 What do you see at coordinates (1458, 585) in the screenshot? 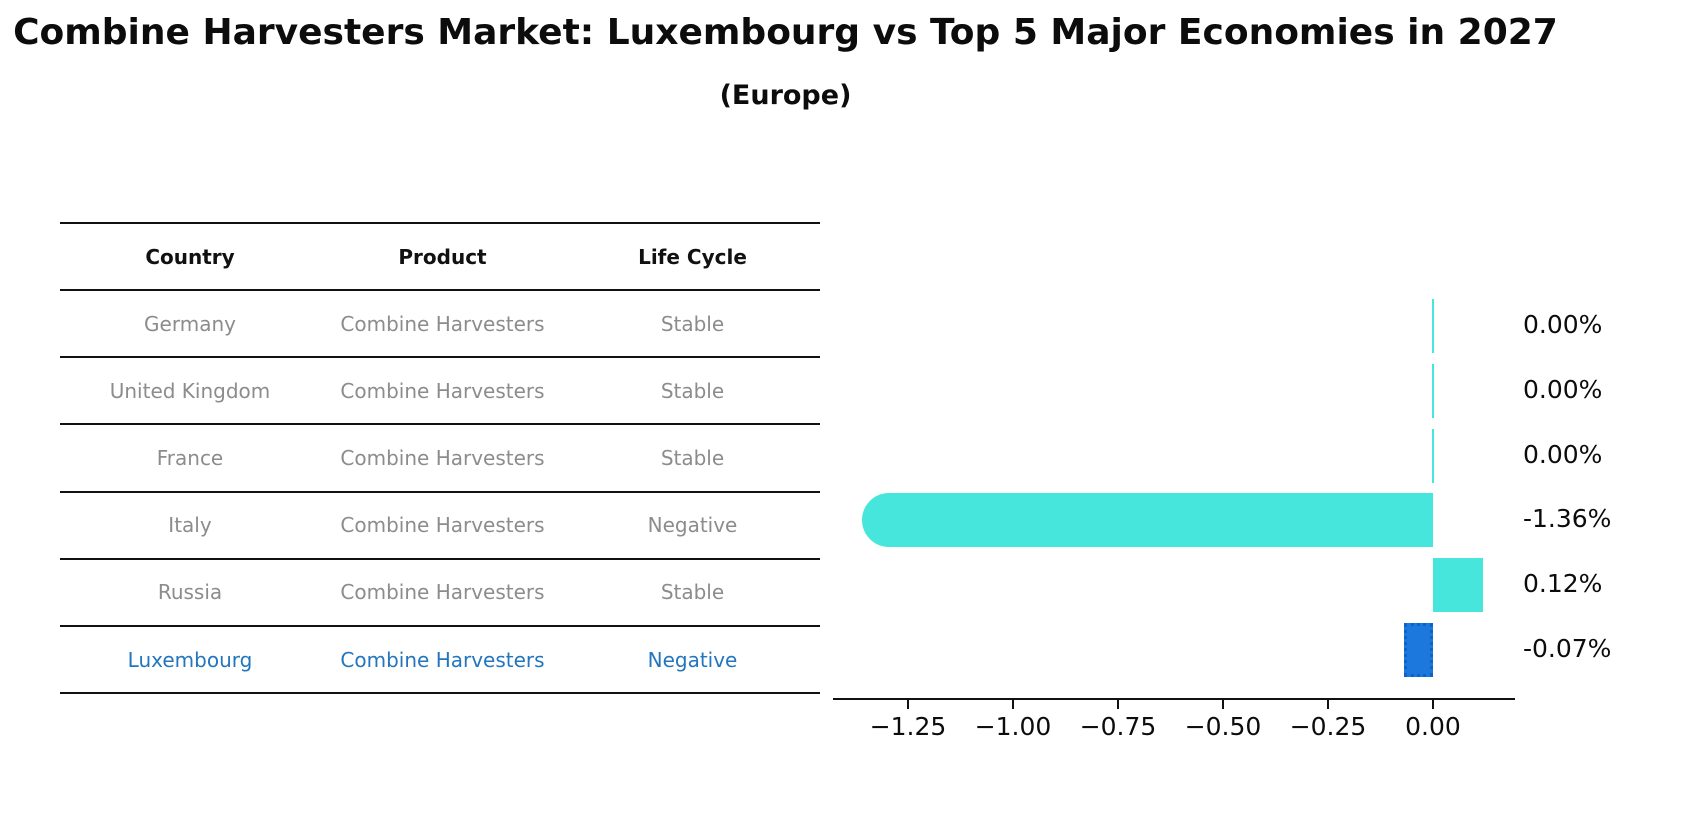
I see `bar-russia` at bounding box center [1458, 585].